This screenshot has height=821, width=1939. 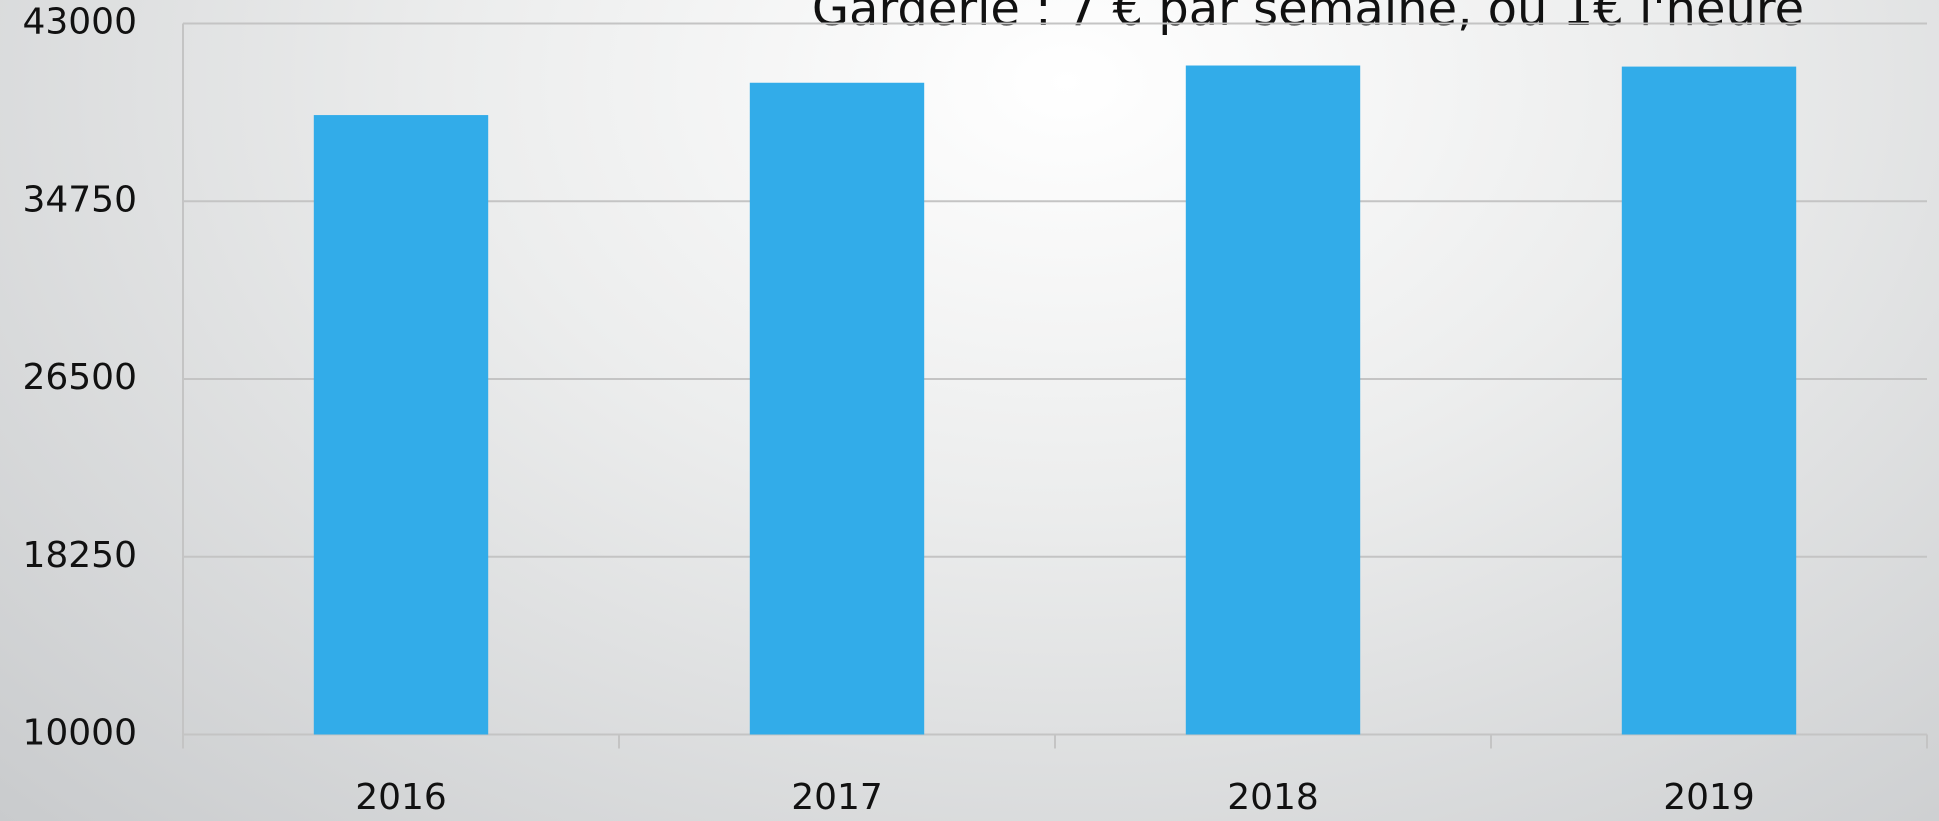 What do you see at coordinates (1709, 797) in the screenshot?
I see `x-tick-label: 2019` at bounding box center [1709, 797].